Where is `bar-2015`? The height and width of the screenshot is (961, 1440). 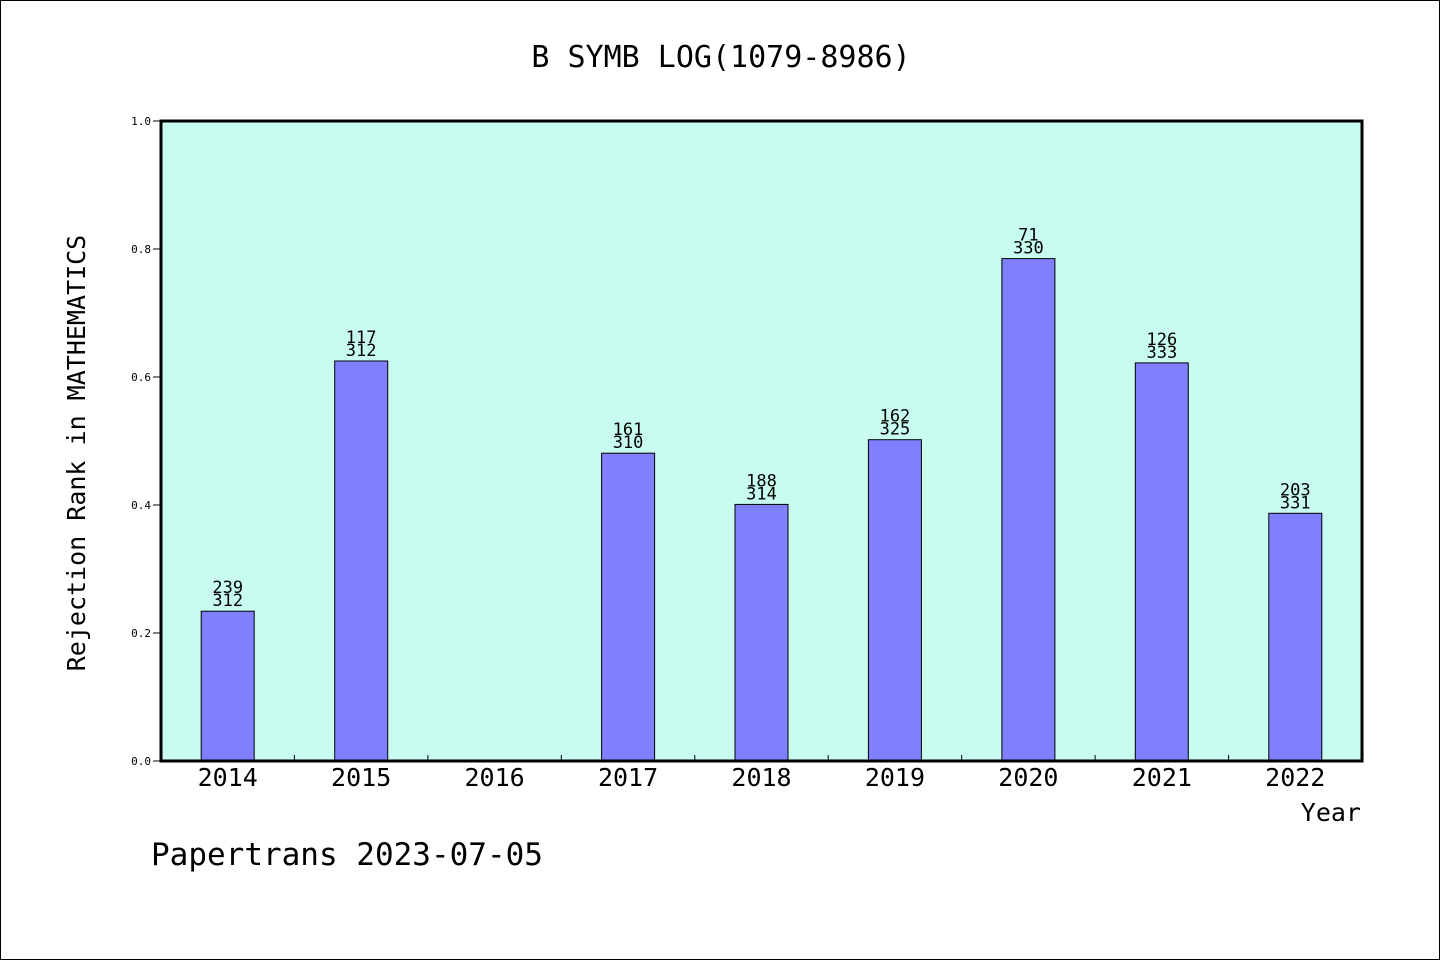
bar-2015 is located at coordinates (361, 561).